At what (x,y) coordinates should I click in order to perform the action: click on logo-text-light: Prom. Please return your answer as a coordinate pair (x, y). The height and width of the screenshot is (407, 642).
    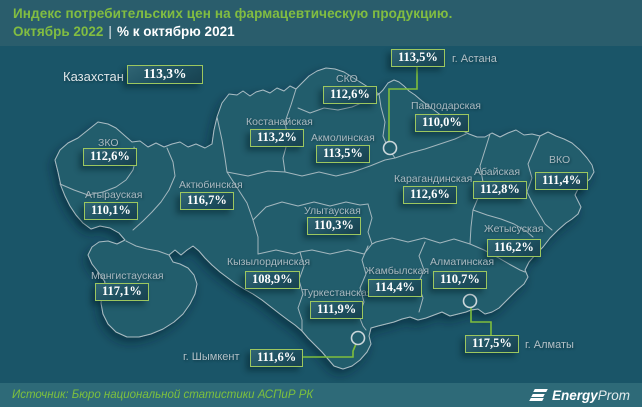
    Looking at the image, I should click on (613, 395).